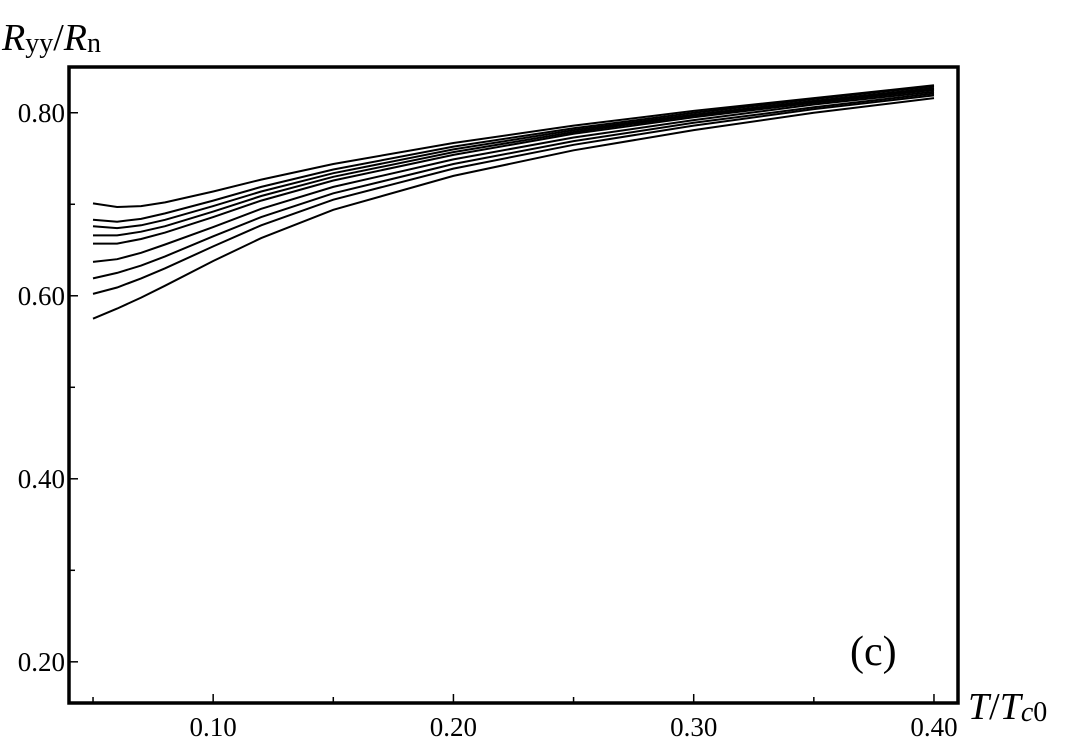 This screenshot has width=1069, height=751. Describe the element at coordinates (41, 479) in the screenshot. I see `y-tick-label: 0.40` at that location.